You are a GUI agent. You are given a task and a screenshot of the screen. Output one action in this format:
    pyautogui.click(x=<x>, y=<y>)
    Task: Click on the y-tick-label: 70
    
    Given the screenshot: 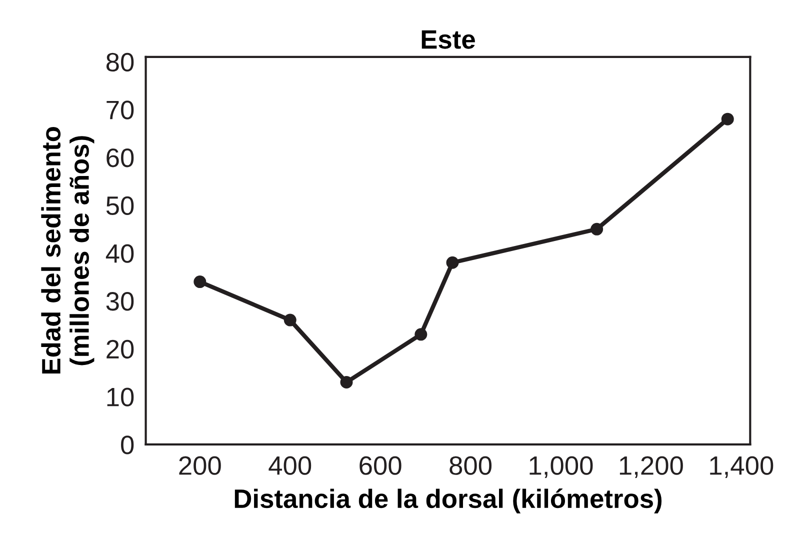 What is the action you would take?
    pyautogui.click(x=120, y=110)
    